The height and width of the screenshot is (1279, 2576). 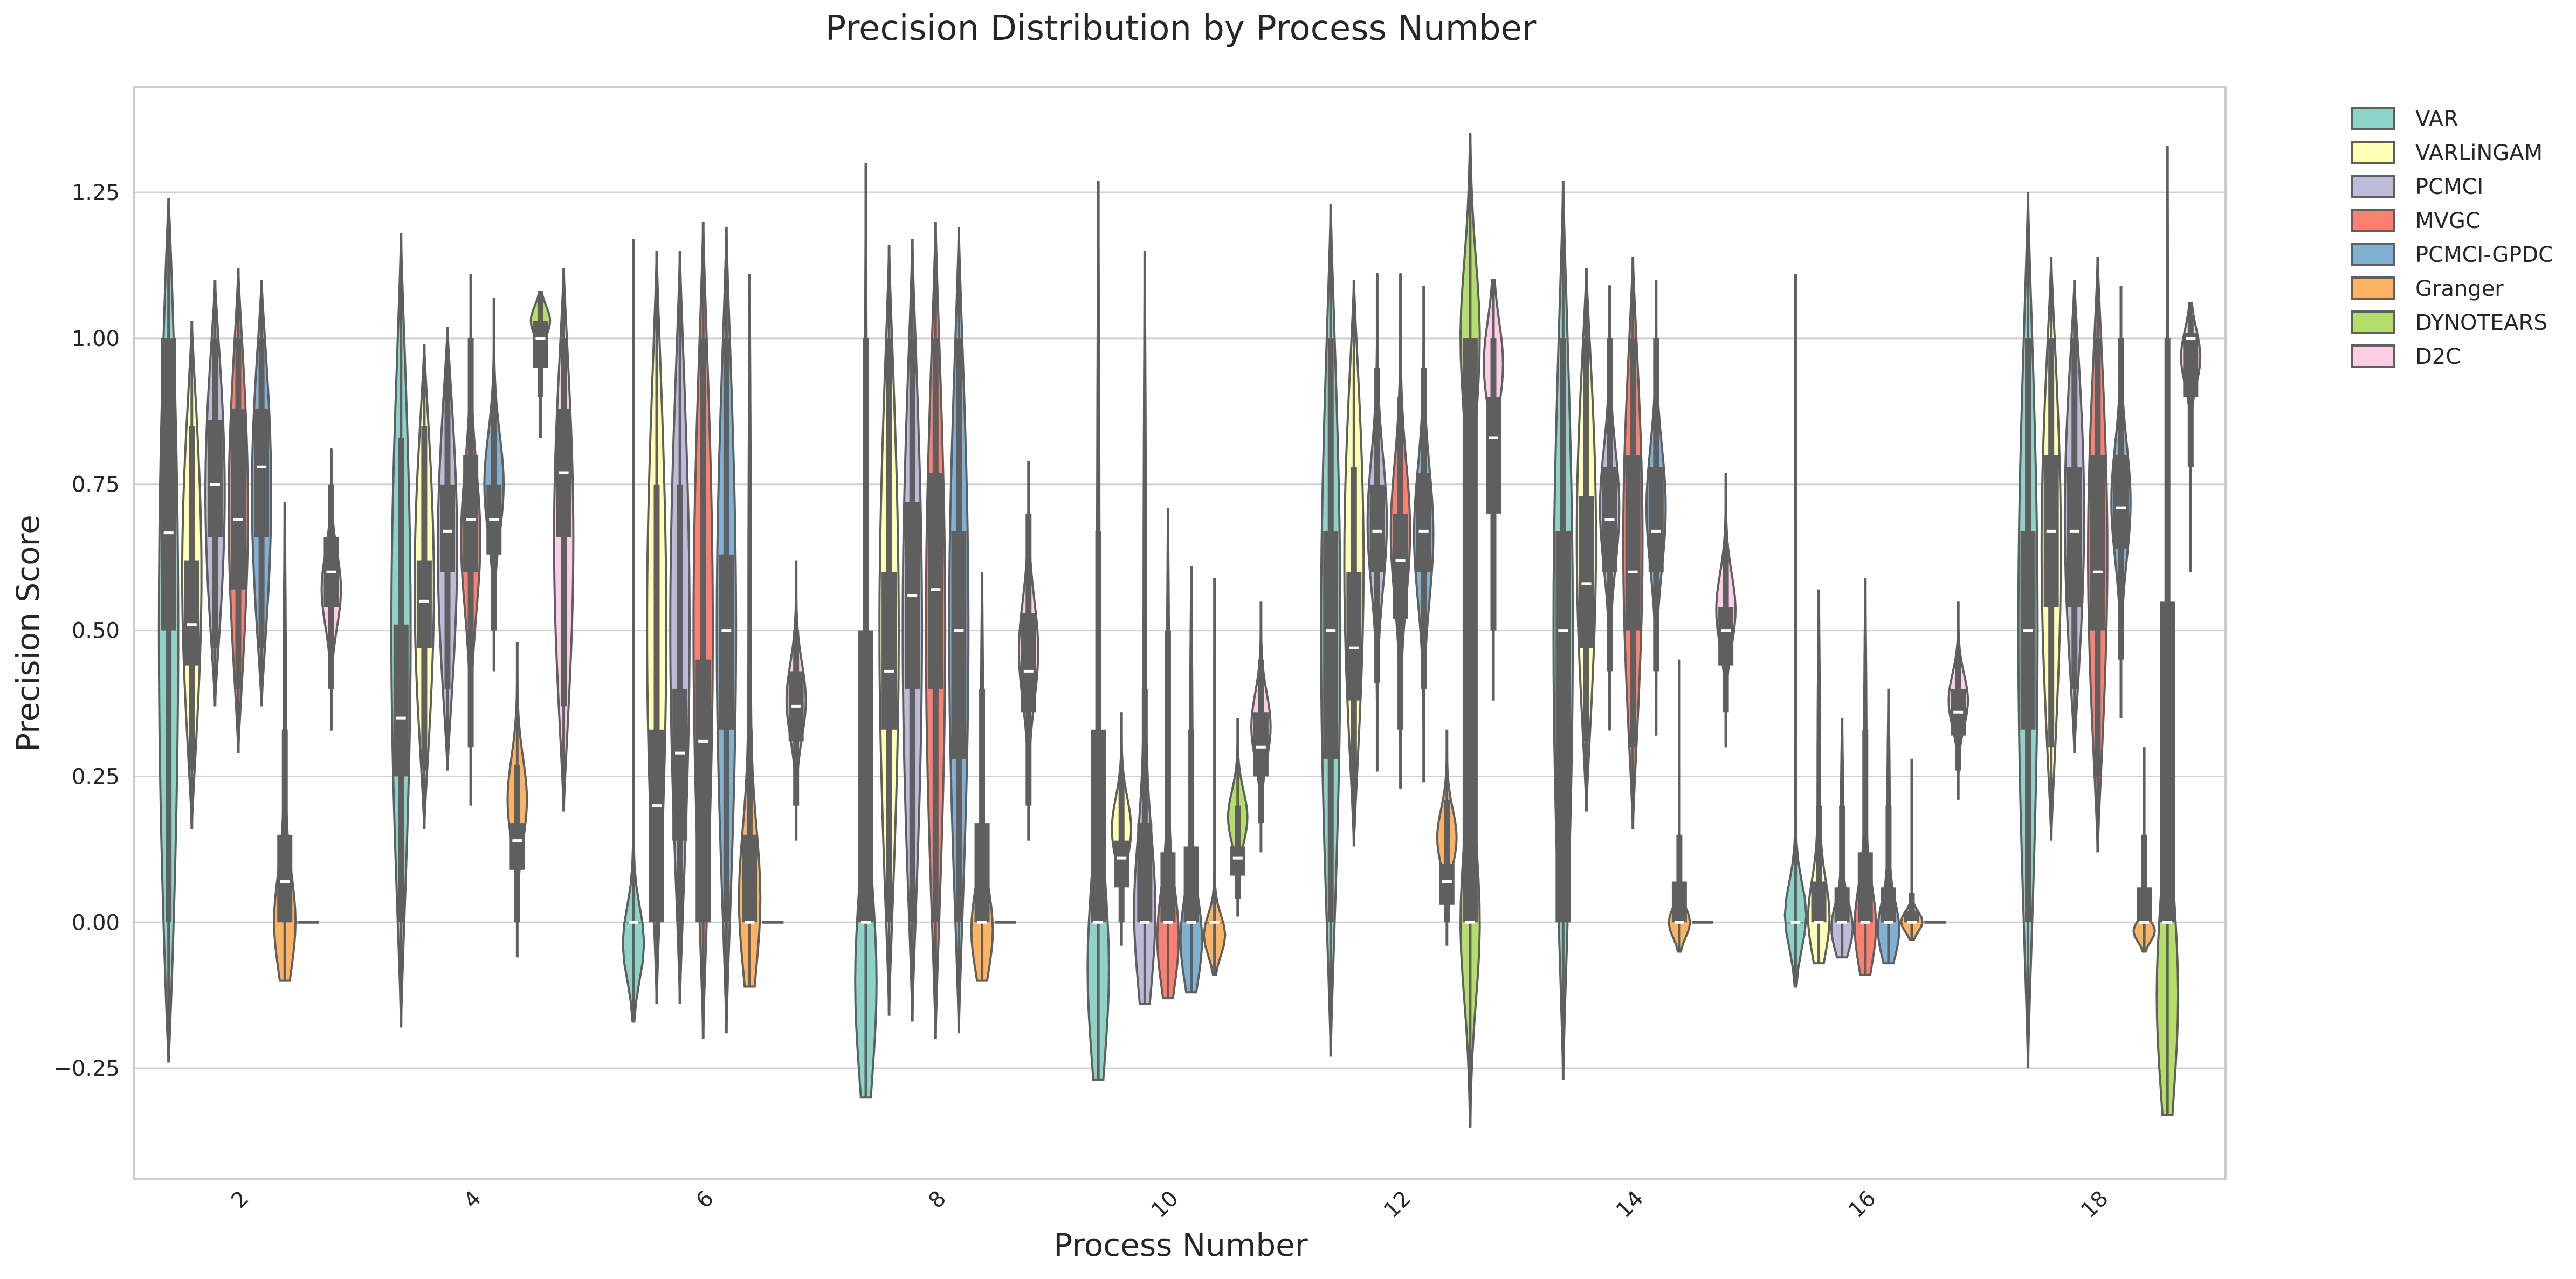 I want to click on legend-label: PCMCI-GPDC, so click(x=2484, y=255).